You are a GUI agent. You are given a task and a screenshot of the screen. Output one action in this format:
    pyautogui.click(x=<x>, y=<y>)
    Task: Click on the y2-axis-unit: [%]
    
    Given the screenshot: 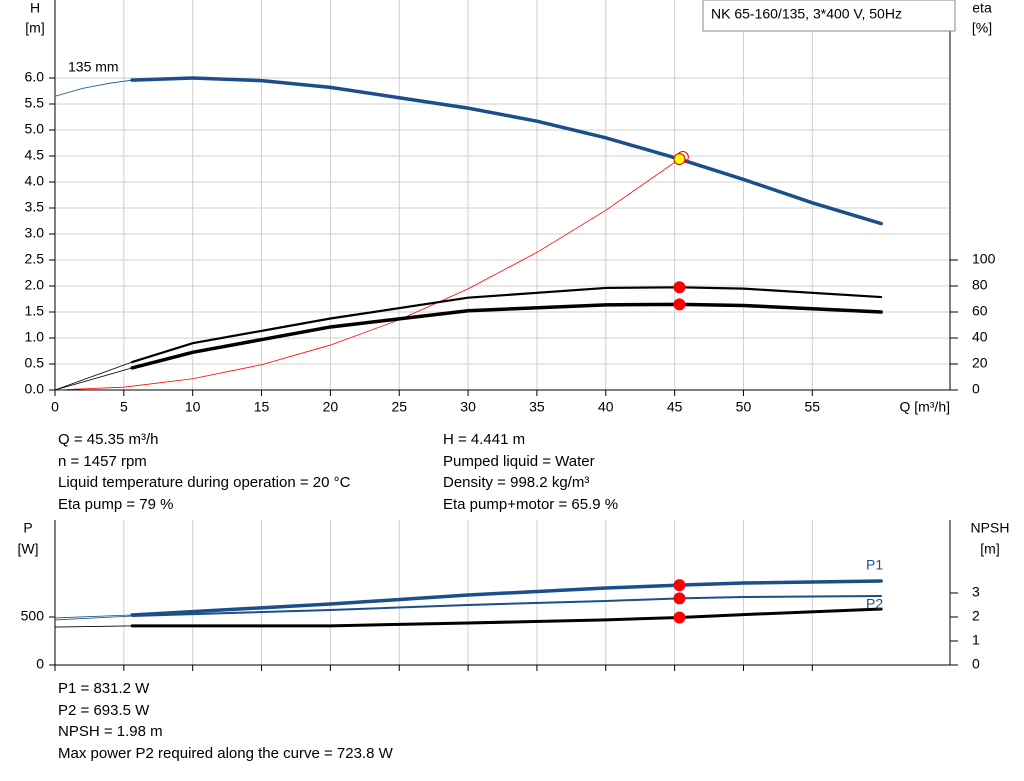 What is the action you would take?
    pyautogui.click(x=982, y=28)
    